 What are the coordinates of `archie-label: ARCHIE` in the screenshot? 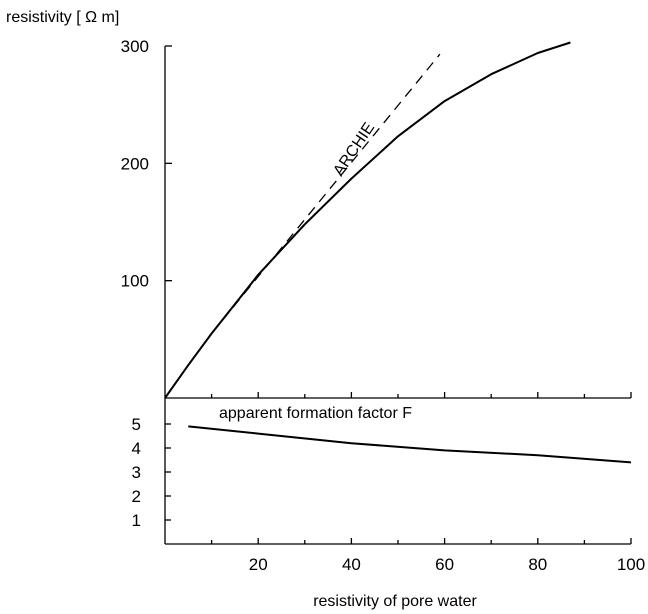 It's located at (354, 150).